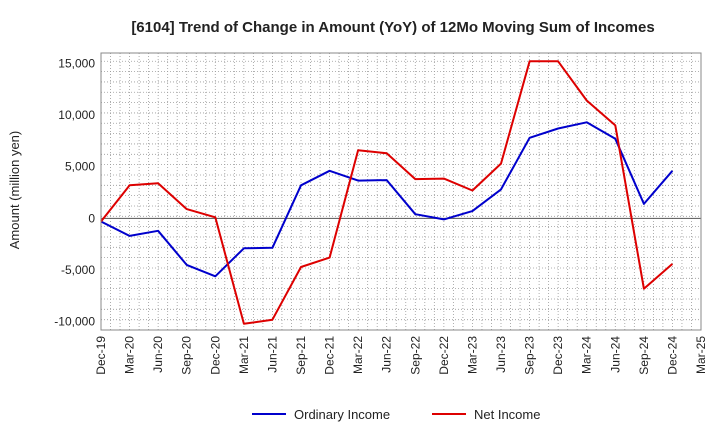 This screenshot has height=440, width=720. Describe the element at coordinates (358, 355) in the screenshot. I see `x-tick-label: Mar-22` at that location.